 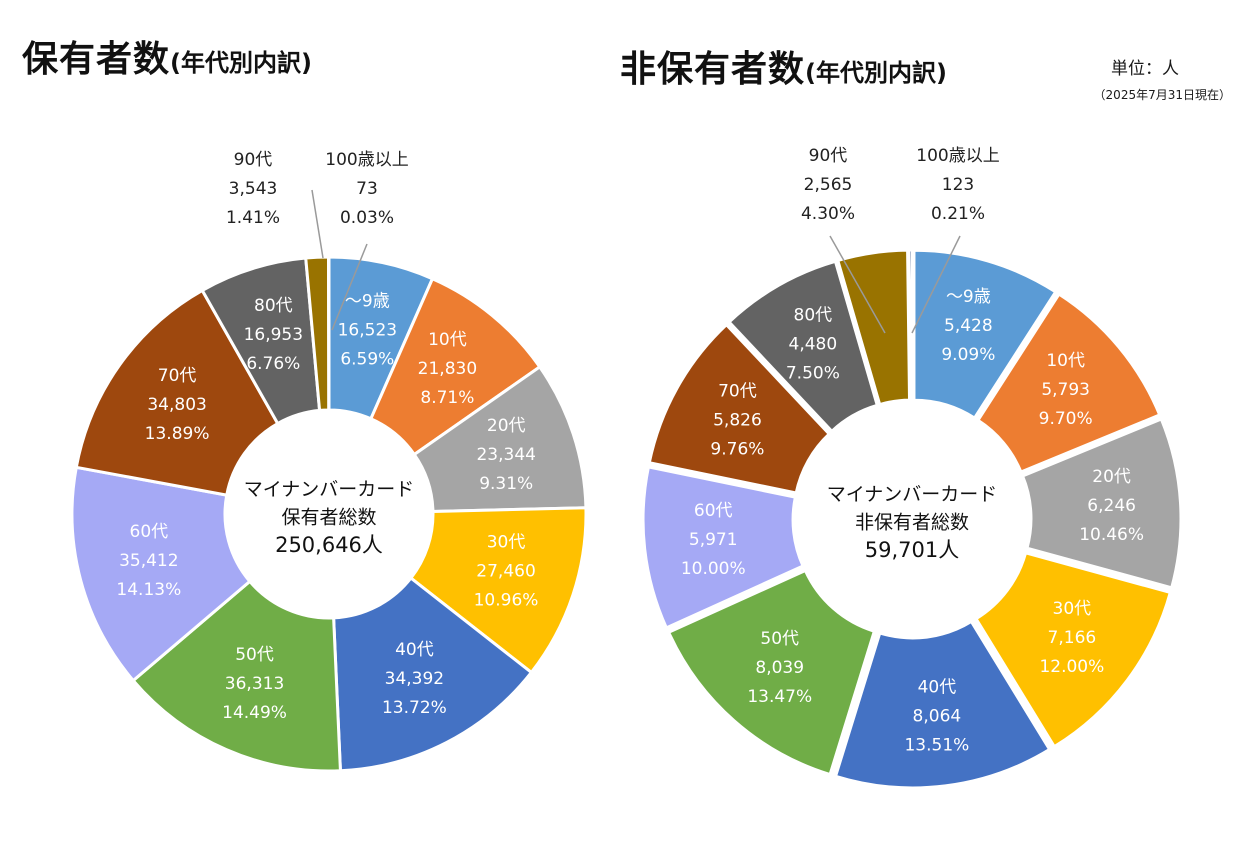 I want to click on percent-label-3: 12.00%, so click(x=1071, y=667).